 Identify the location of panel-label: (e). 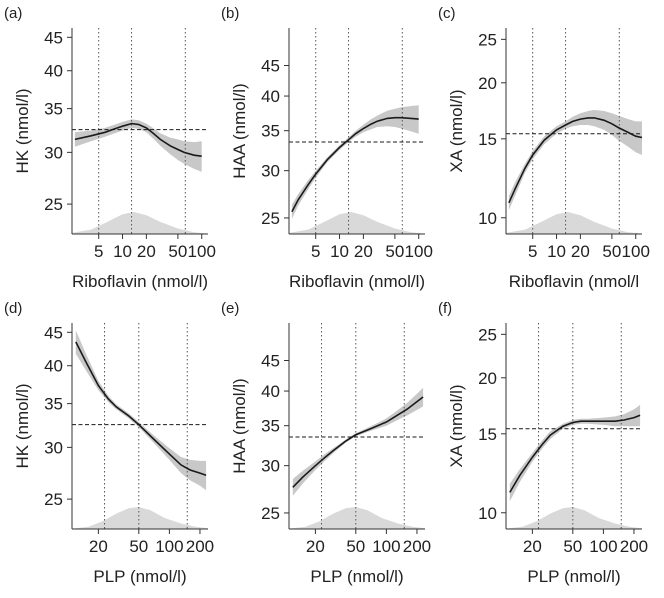
(230, 308).